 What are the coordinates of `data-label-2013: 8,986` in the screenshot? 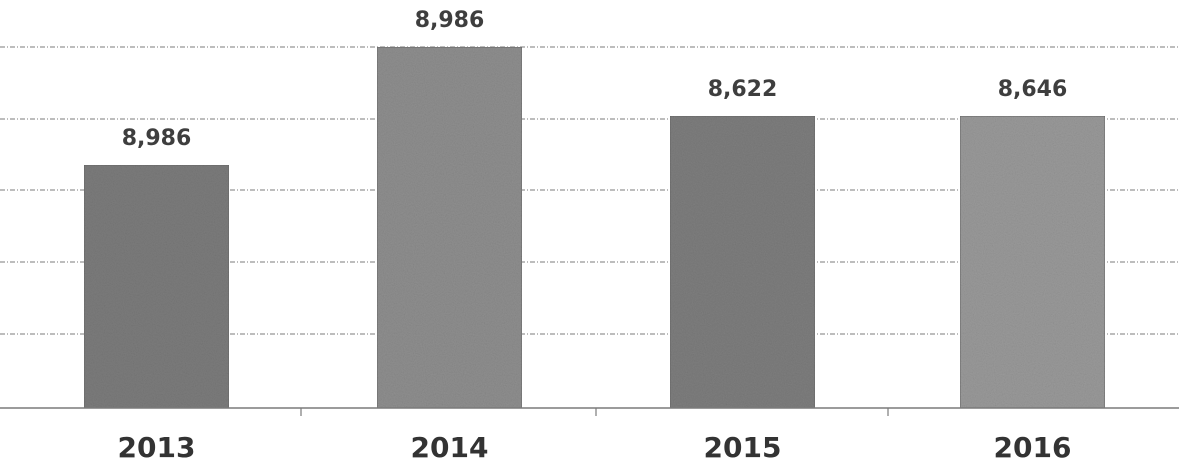 It's located at (157, 138).